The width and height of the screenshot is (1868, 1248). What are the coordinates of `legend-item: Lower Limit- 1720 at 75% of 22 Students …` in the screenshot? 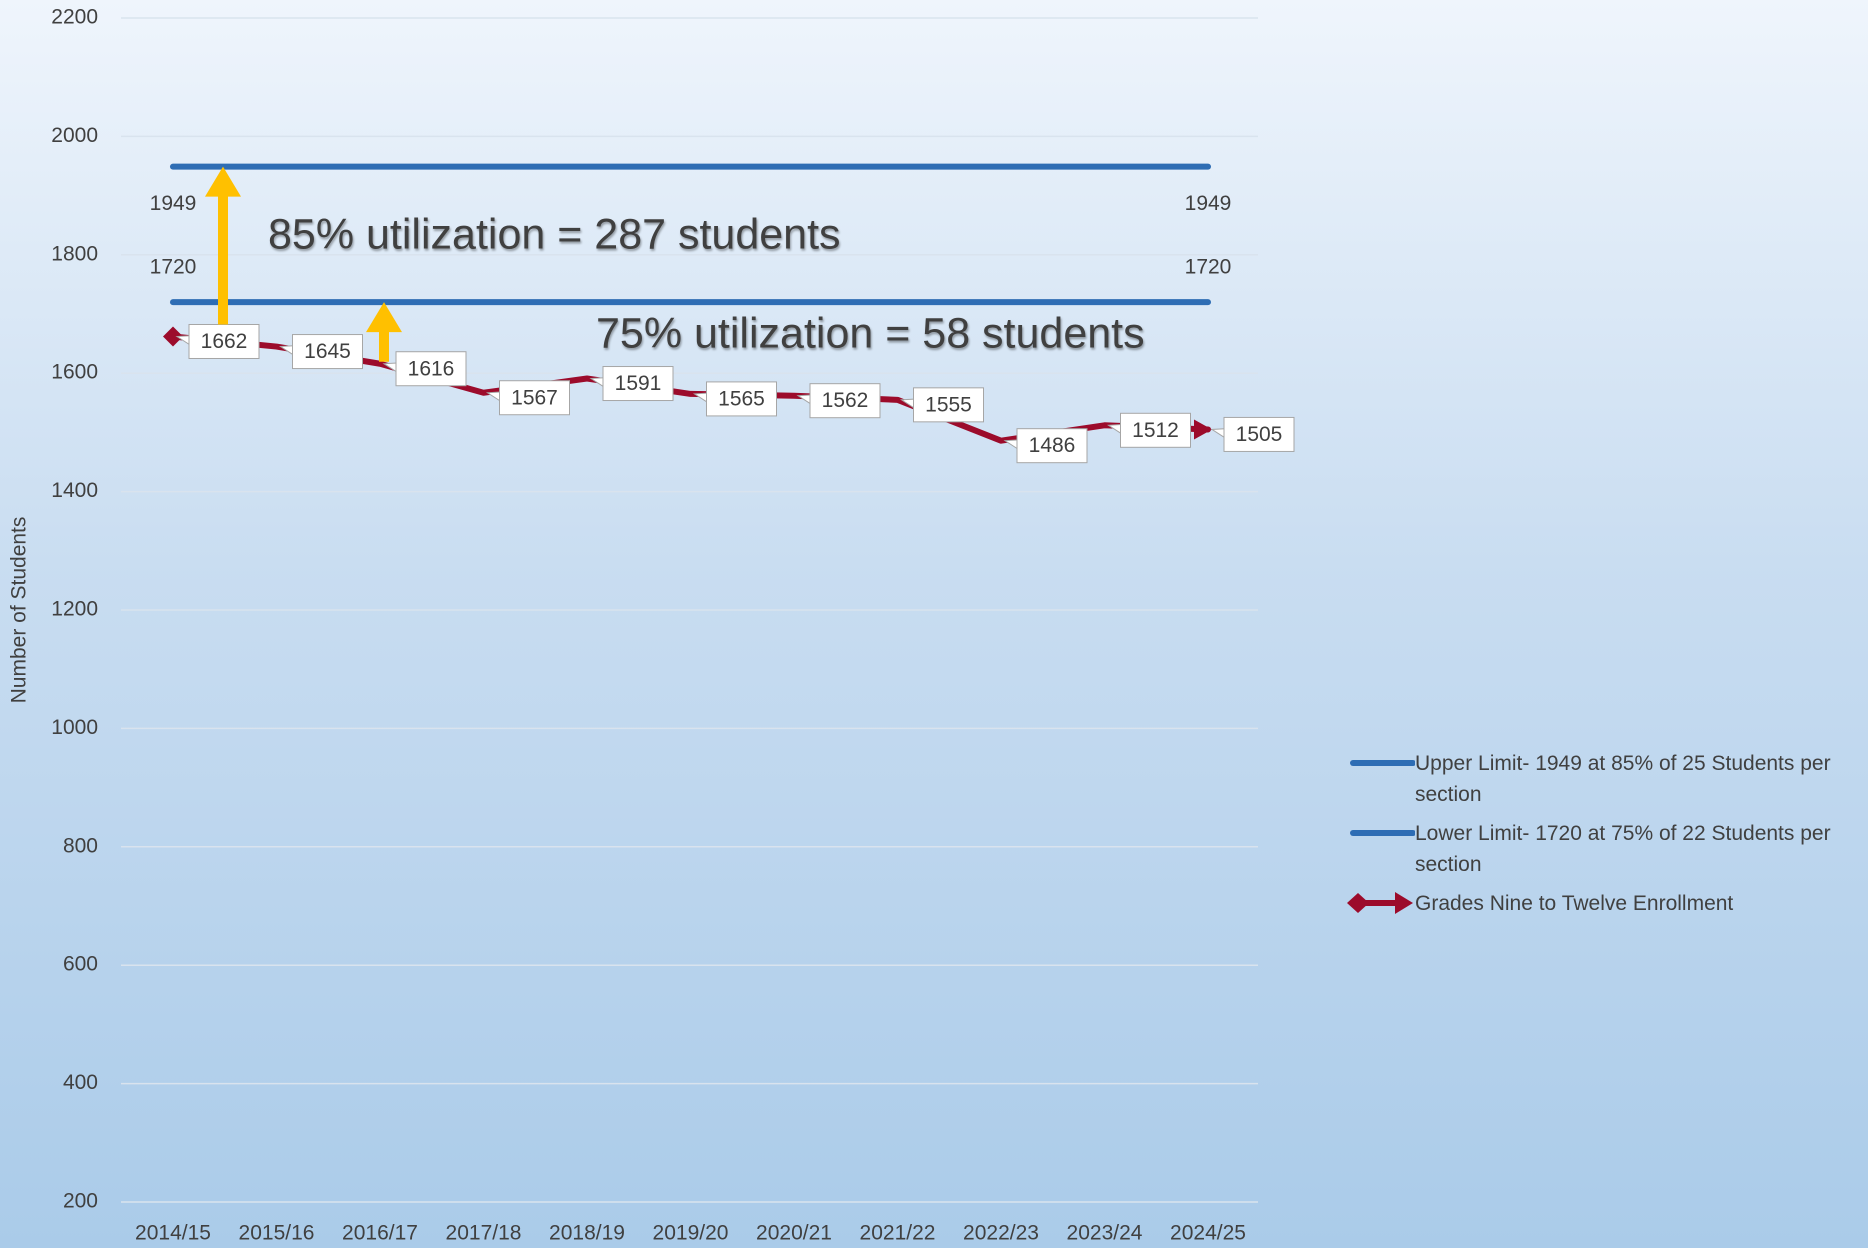 It's located at (1602, 849).